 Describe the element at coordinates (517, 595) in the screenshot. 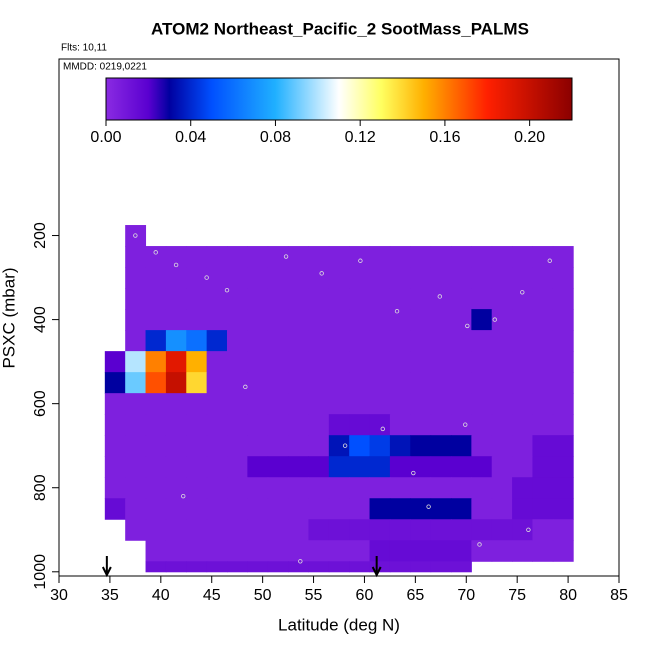

I see `x-tick-label: 75` at that location.